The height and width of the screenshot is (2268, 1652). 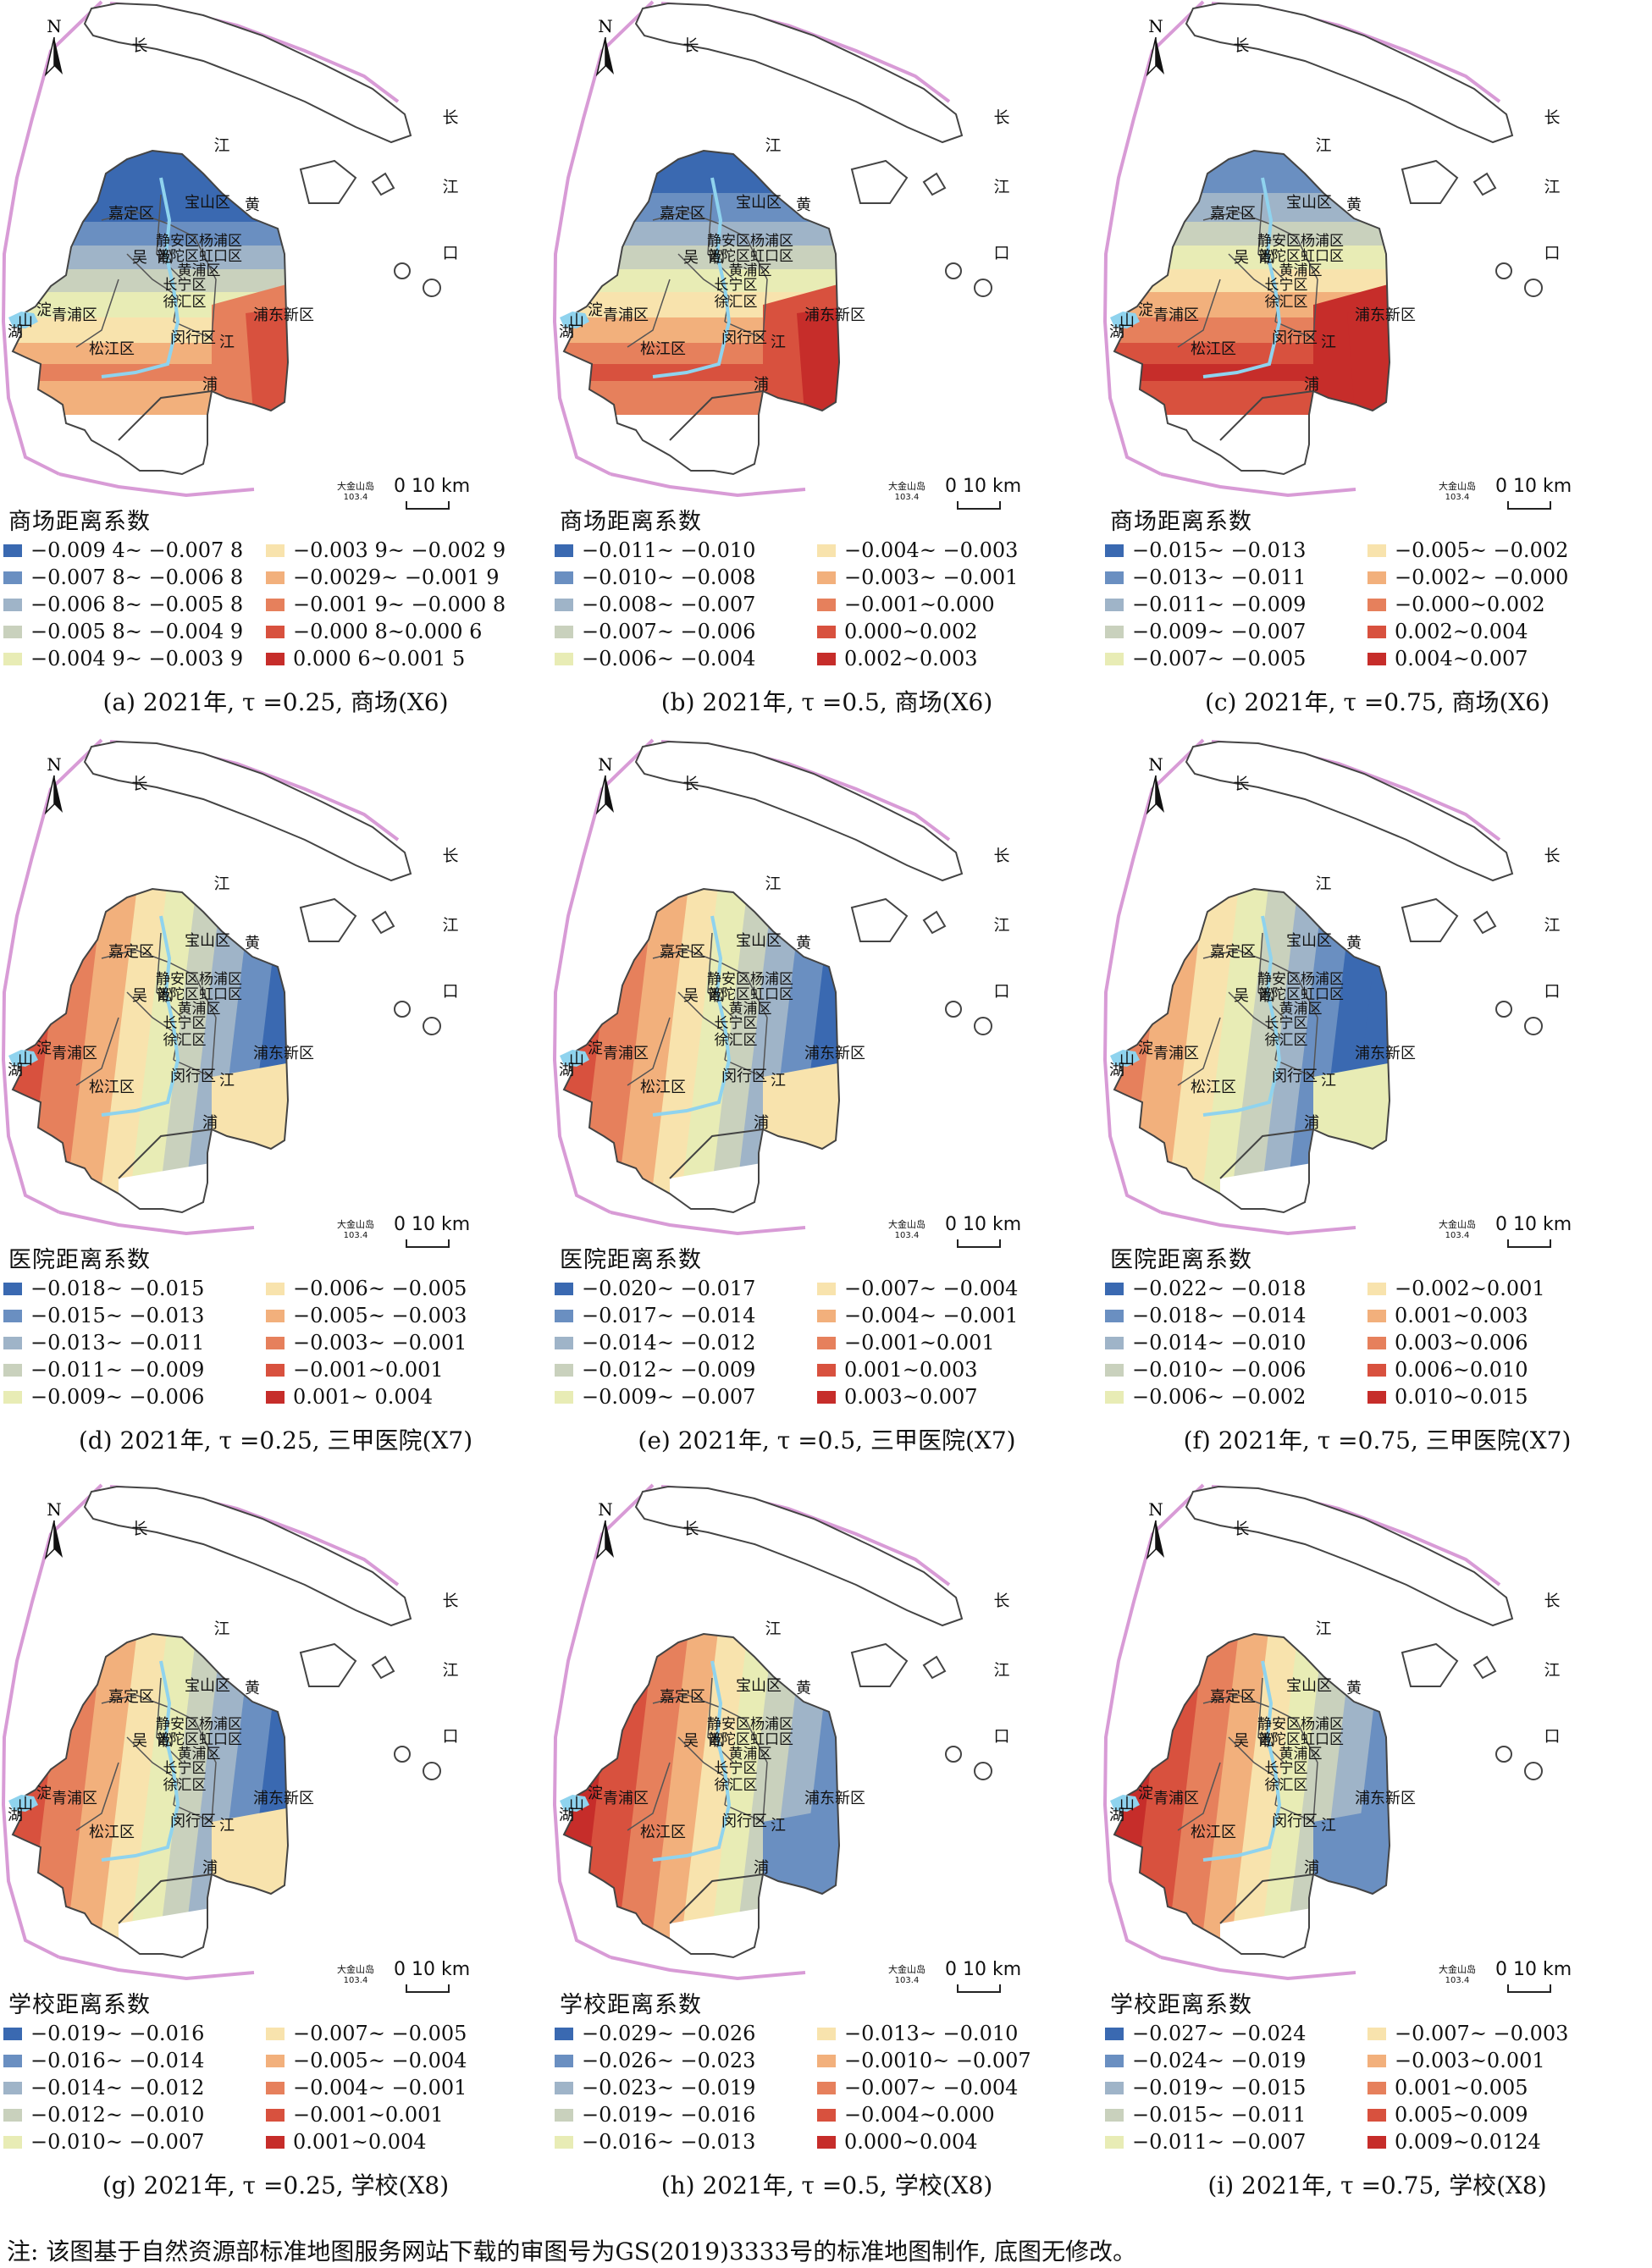 What do you see at coordinates (1236, 2087) in the screenshot?
I see `legend-item: −0.019~ −0.015` at bounding box center [1236, 2087].